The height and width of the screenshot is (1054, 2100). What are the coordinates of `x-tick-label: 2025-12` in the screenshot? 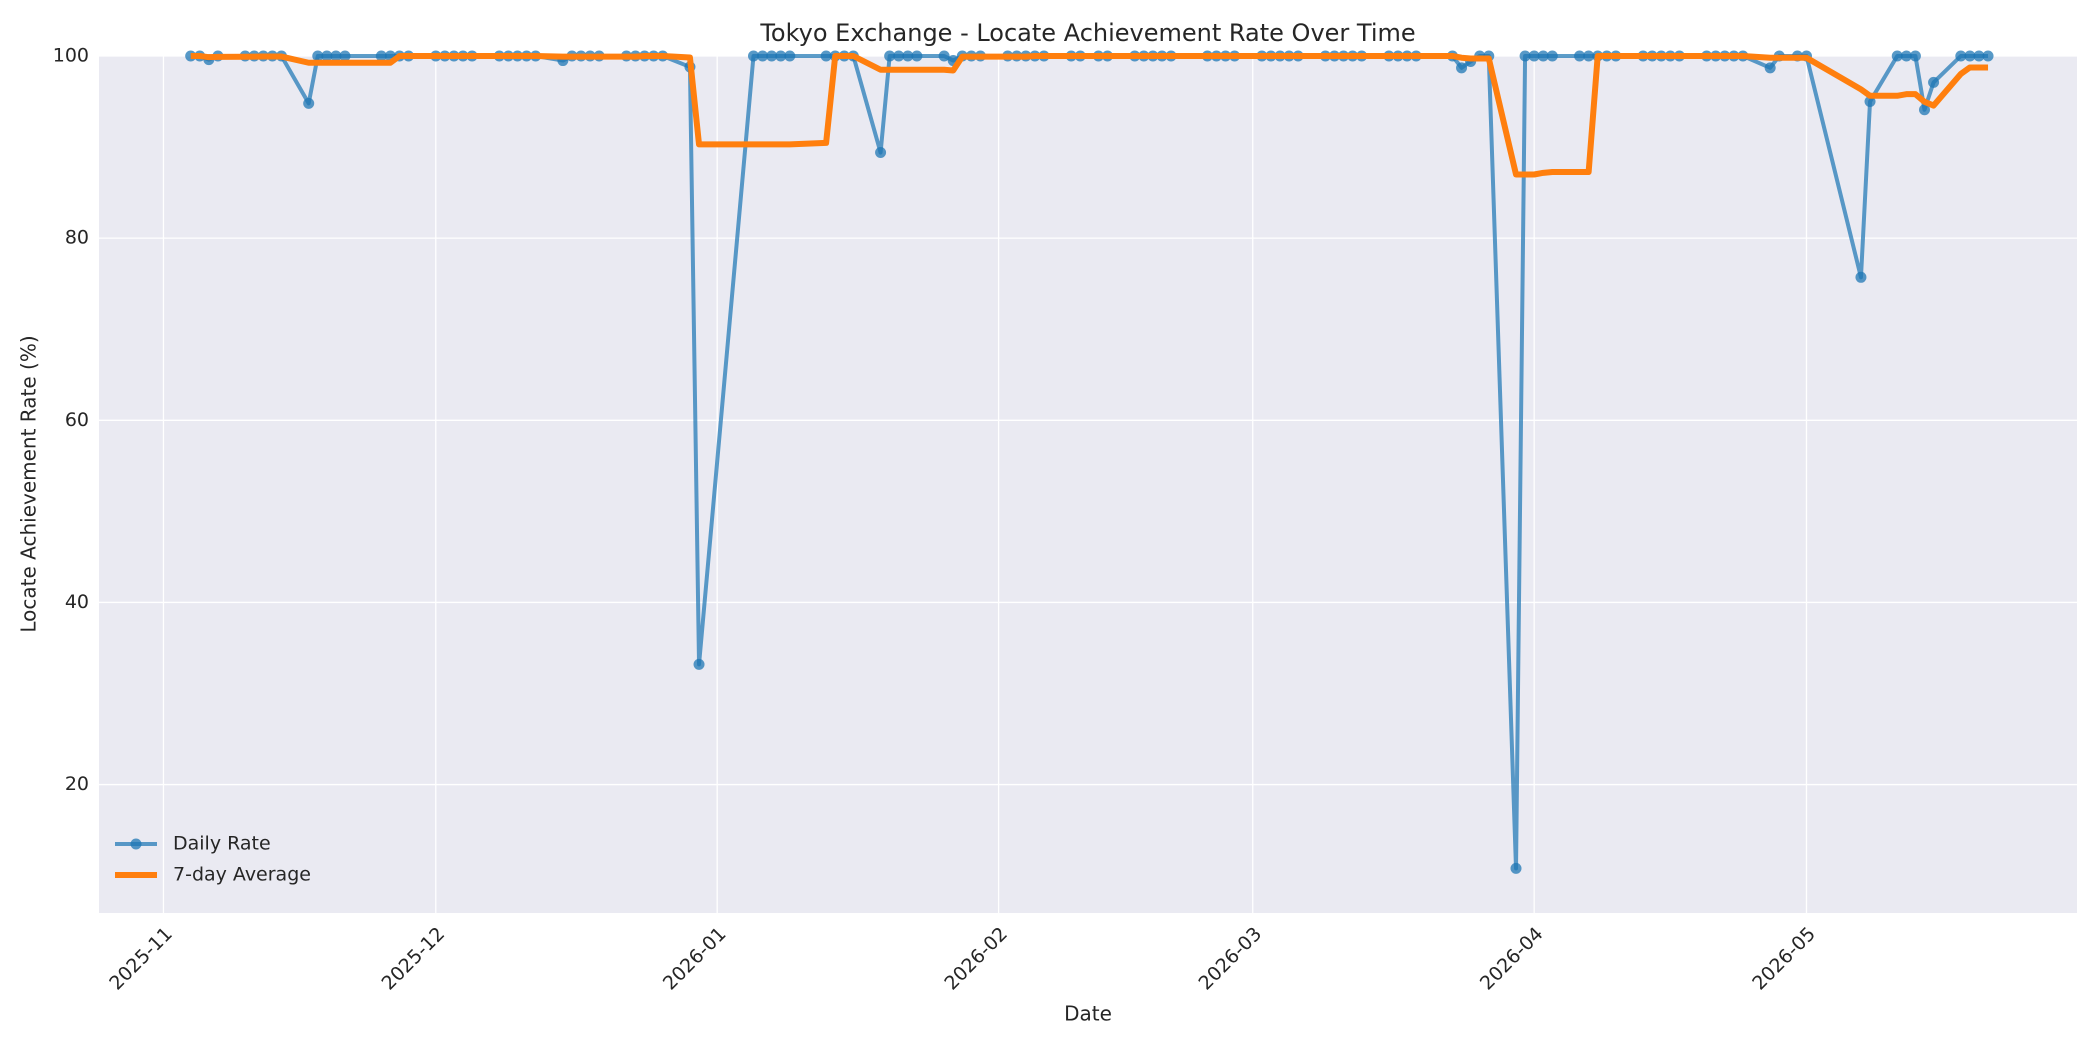 It's located at (414, 959).